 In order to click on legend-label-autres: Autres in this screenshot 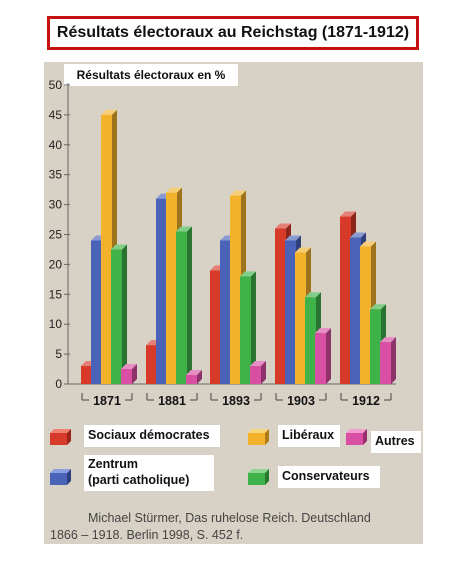, I will do `click(396, 442)`.